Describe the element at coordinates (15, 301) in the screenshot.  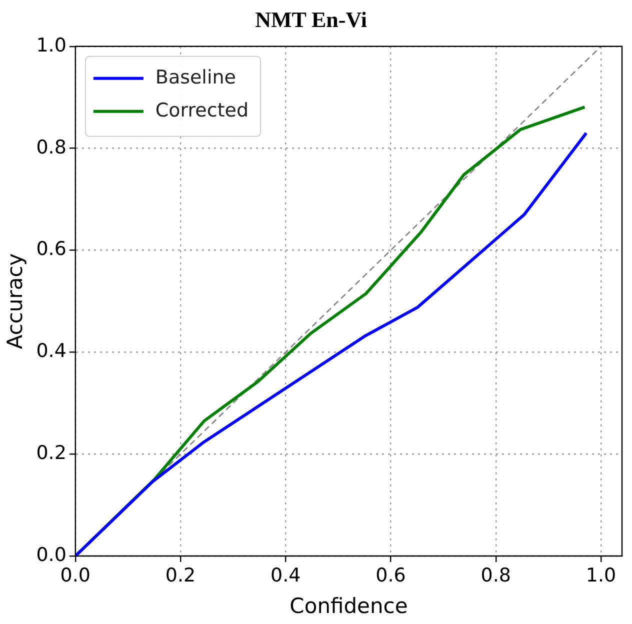
I see `y-axis-title: Accuracy` at that location.